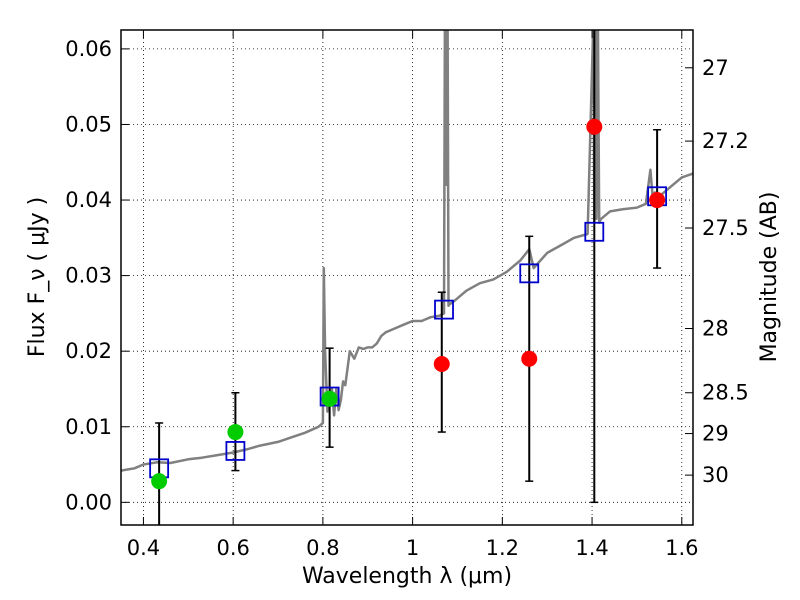 This screenshot has height=600, width=800. What do you see at coordinates (88, 124) in the screenshot?
I see `y-tick-label: 0.05` at bounding box center [88, 124].